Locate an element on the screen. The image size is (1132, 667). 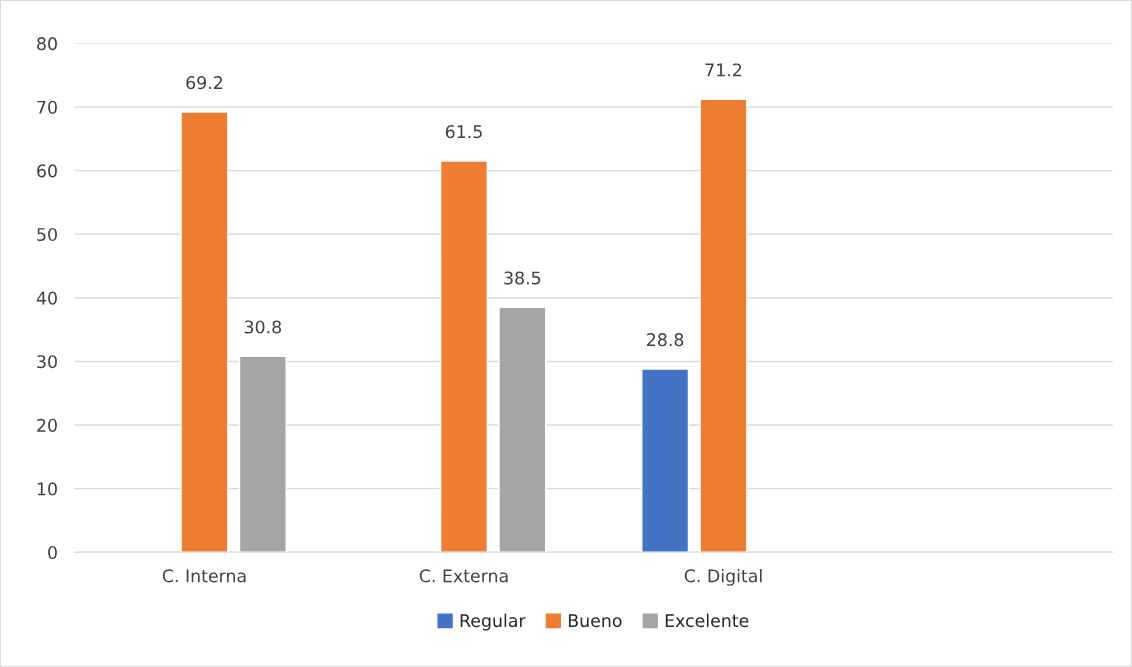
data-label: 28.8 is located at coordinates (665, 340).